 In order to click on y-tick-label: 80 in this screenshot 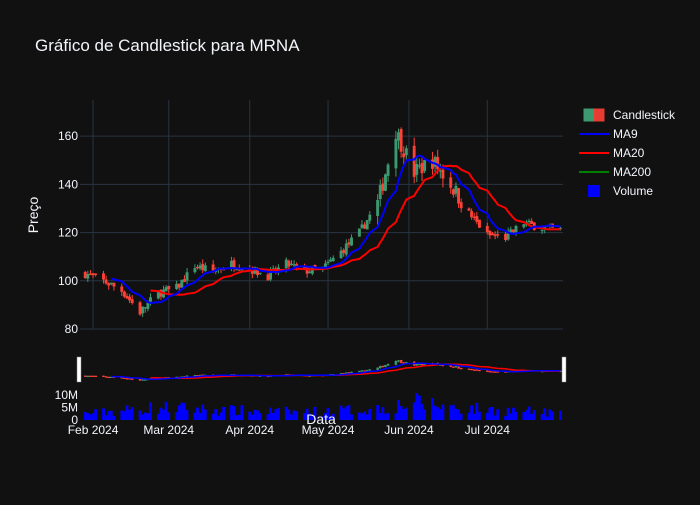, I will do `click(72, 329)`.